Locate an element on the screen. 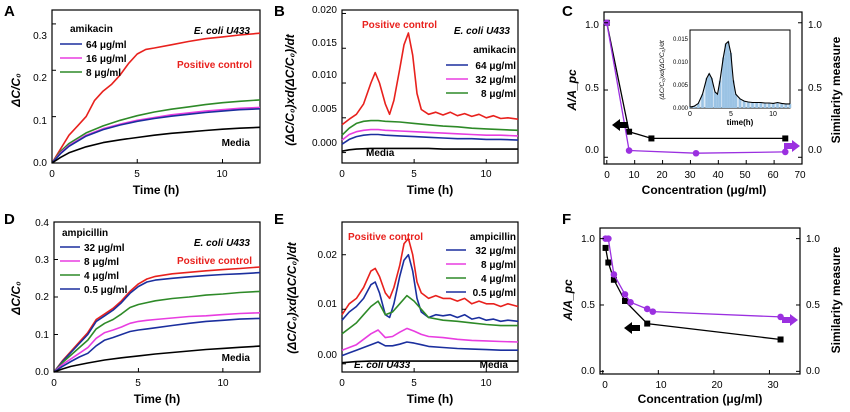 This screenshot has width=850, height=412. series-line-e-32-g-ml is located at coordinates (430, 288).